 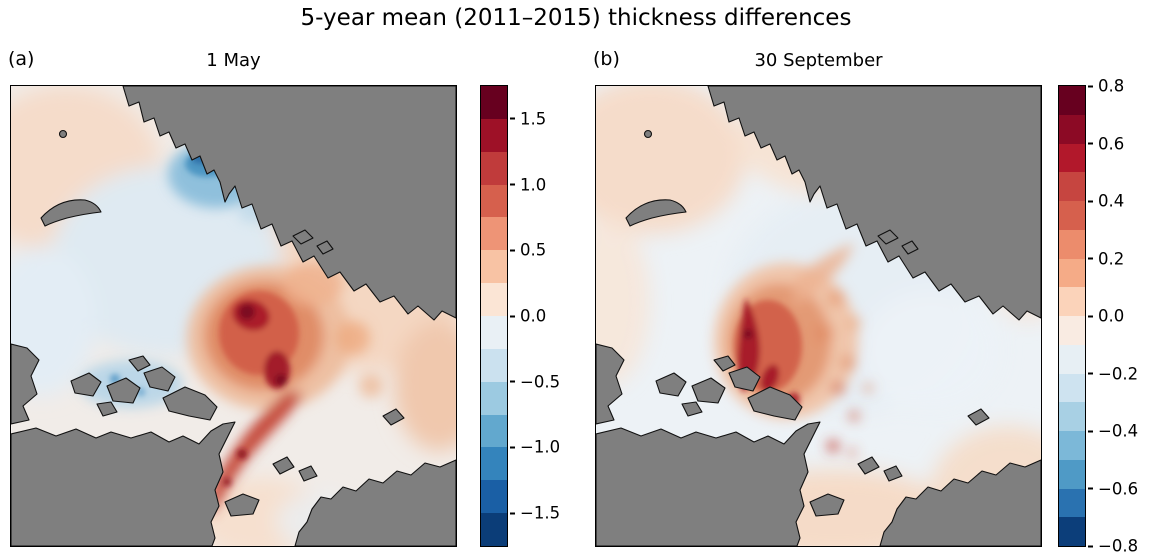 What do you see at coordinates (1118, 431) in the screenshot?
I see `colorbar-tick-label: −0.4` at bounding box center [1118, 431].